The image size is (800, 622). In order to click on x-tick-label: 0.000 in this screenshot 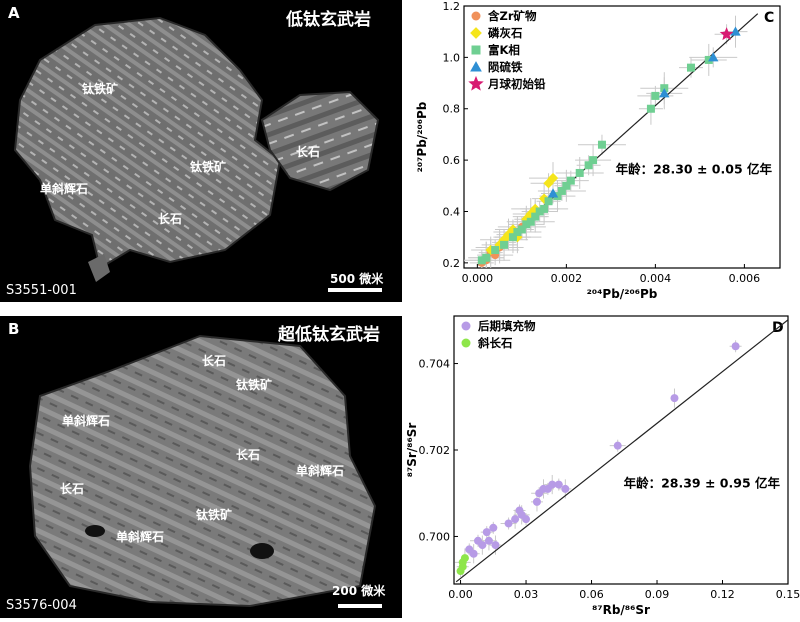, I will do `click(478, 278)`.